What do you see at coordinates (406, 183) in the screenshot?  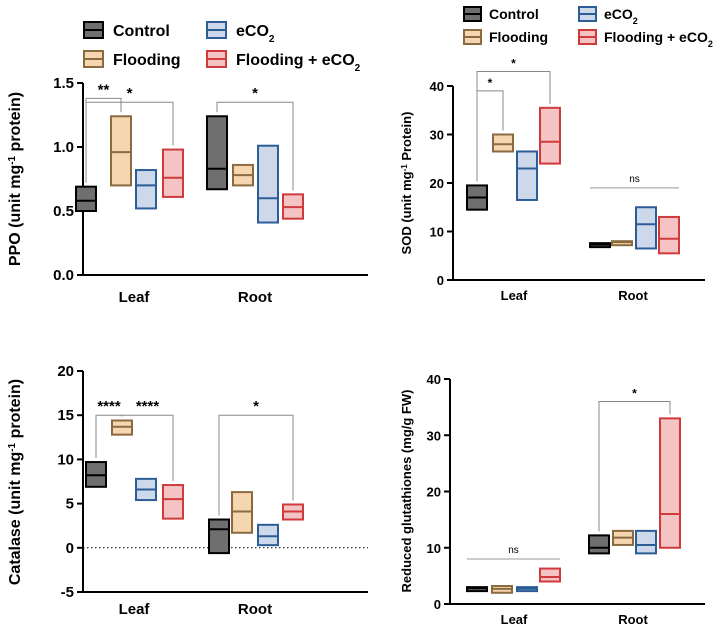 I see `sod-y-axis-label: SOD (unit mg-1 Protein)` at bounding box center [406, 183].